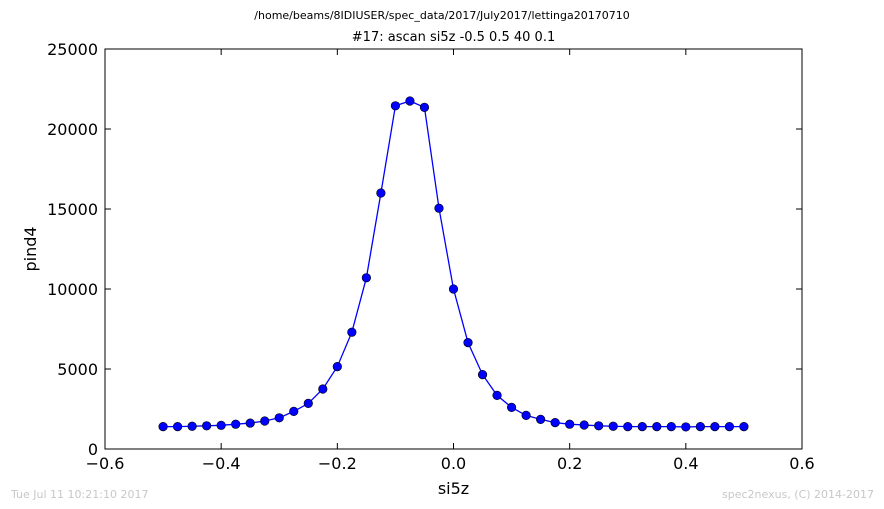 This screenshot has width=884, height=509. Describe the element at coordinates (685, 463) in the screenshot. I see `x-tick-label: 0.4` at that location.